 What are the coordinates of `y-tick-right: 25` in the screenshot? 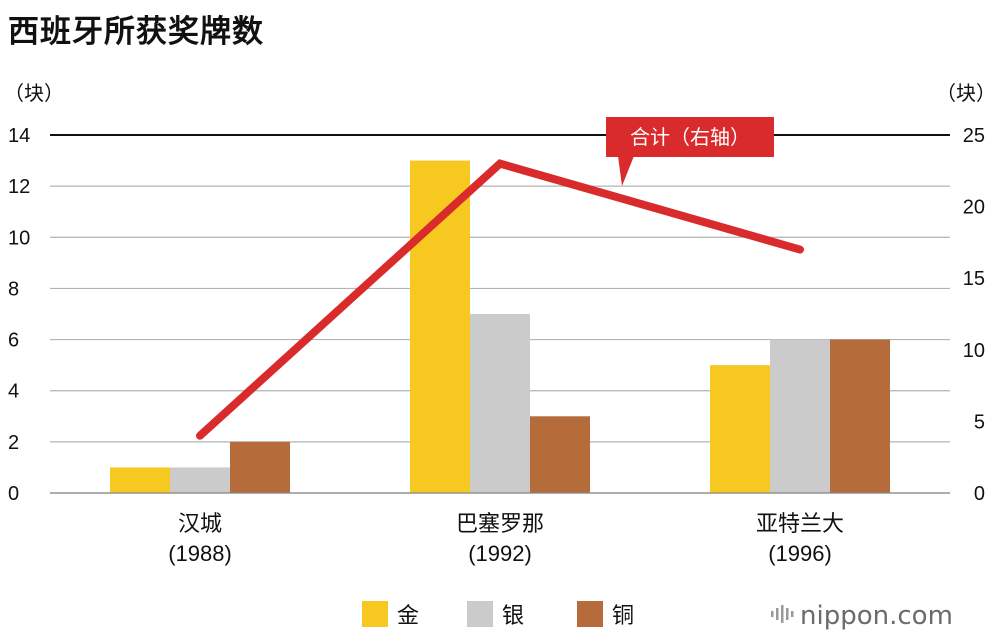 It's located at (974, 136).